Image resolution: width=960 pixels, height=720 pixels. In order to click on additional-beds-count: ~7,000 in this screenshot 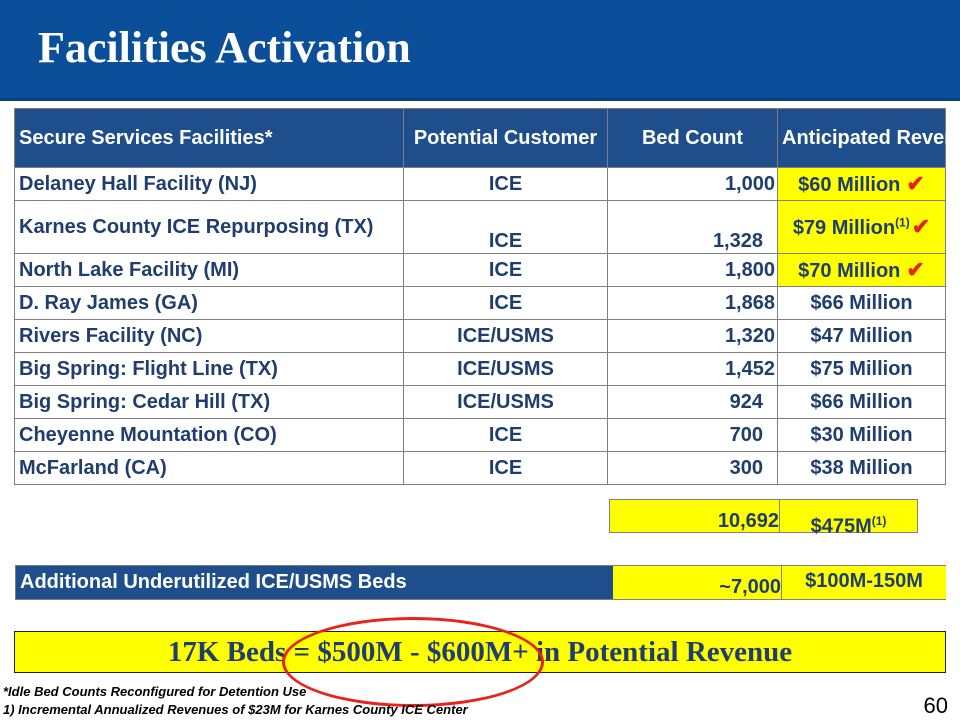, I will do `click(697, 582)`.